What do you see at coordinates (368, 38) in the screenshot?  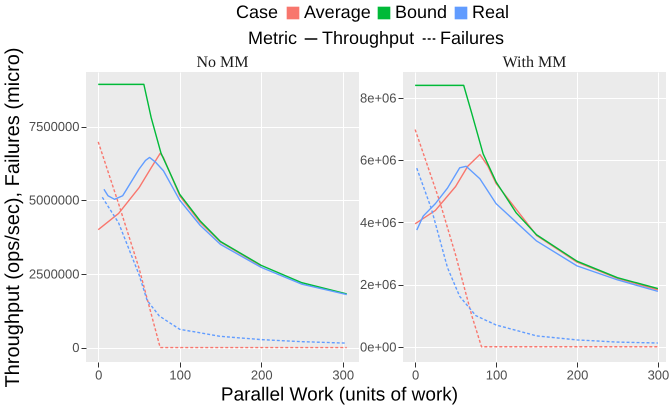 I see `text: Throughput` at bounding box center [368, 38].